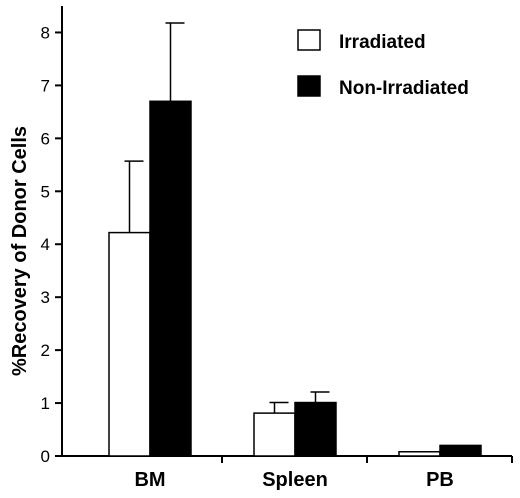  Describe the element at coordinates (382, 42) in the screenshot. I see `legend-label: Irradiated` at that location.